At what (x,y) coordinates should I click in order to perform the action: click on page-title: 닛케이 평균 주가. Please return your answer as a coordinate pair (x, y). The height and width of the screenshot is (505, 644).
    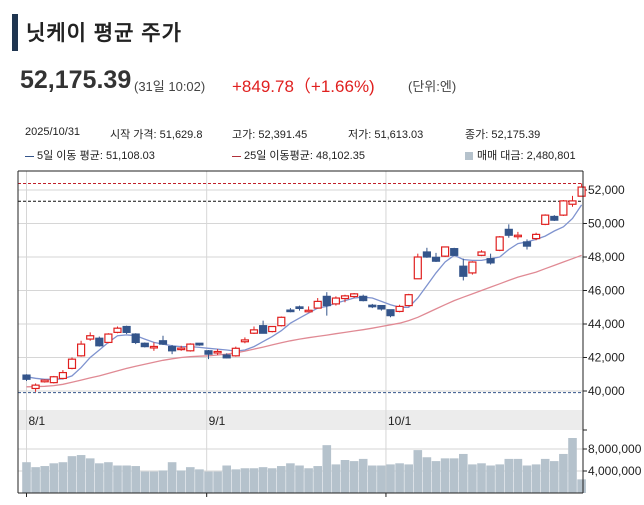
    Looking at the image, I should click on (104, 33).